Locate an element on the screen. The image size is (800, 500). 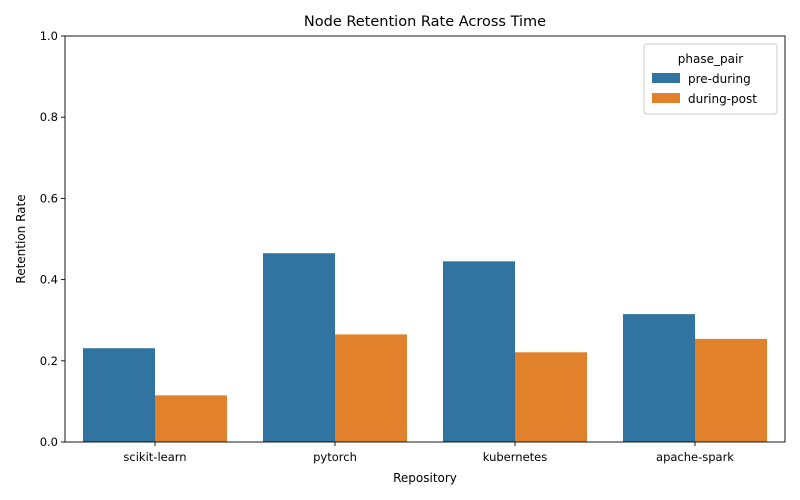
y-tick-label: 0.8 is located at coordinates (49, 117).